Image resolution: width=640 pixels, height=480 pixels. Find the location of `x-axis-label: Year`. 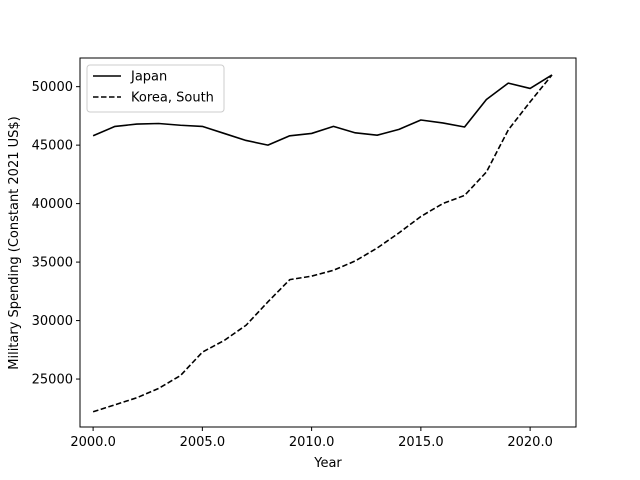

x-axis-label: Year is located at coordinates (327, 463).